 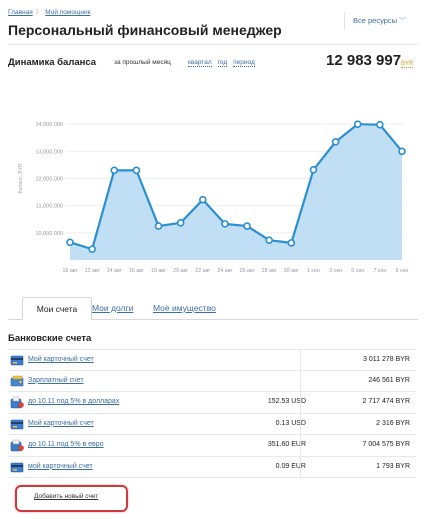 I want to click on account-byr-amount: 2 717 474 BYR, so click(x=386, y=401).